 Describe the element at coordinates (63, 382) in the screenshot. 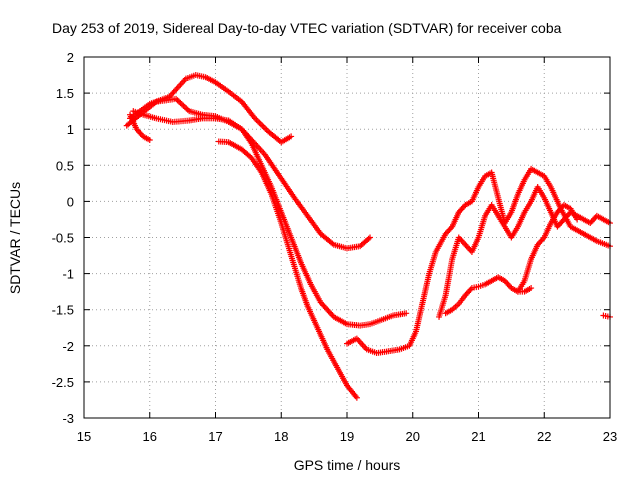

I see `y-tick-label: -2.5` at that location.